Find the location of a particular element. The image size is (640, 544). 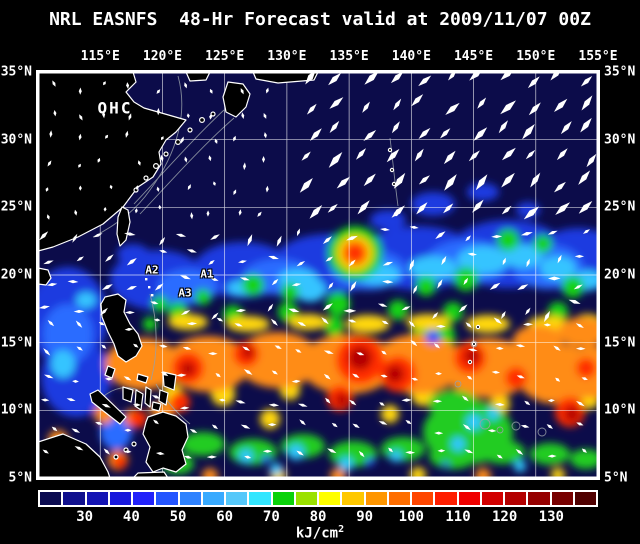

china-mainland is located at coordinates (112, 162).